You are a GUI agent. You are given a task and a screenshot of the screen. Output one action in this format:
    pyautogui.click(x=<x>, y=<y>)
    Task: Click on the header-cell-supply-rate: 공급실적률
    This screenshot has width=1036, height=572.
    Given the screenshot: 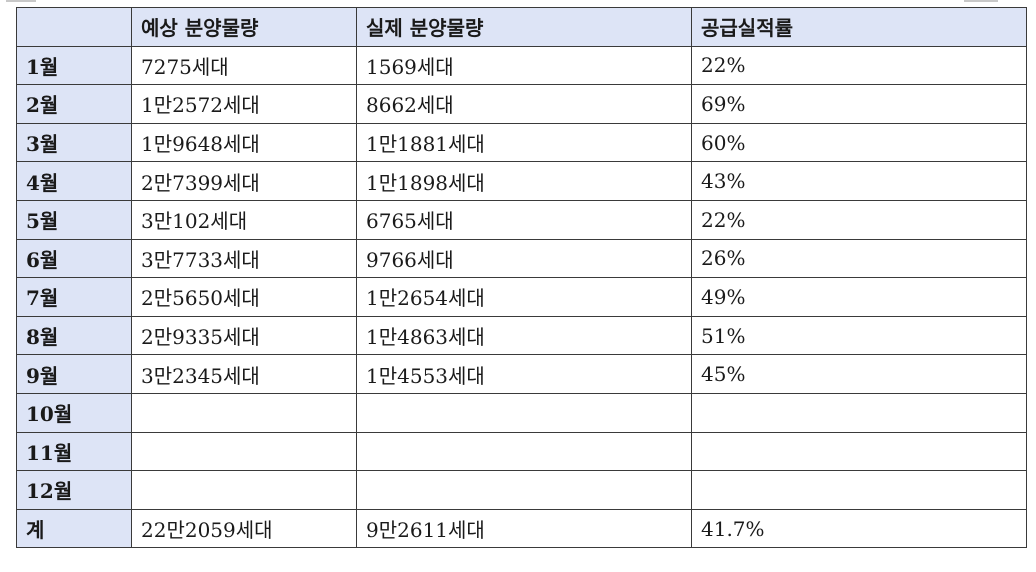 What is the action you would take?
    pyautogui.click(x=859, y=27)
    